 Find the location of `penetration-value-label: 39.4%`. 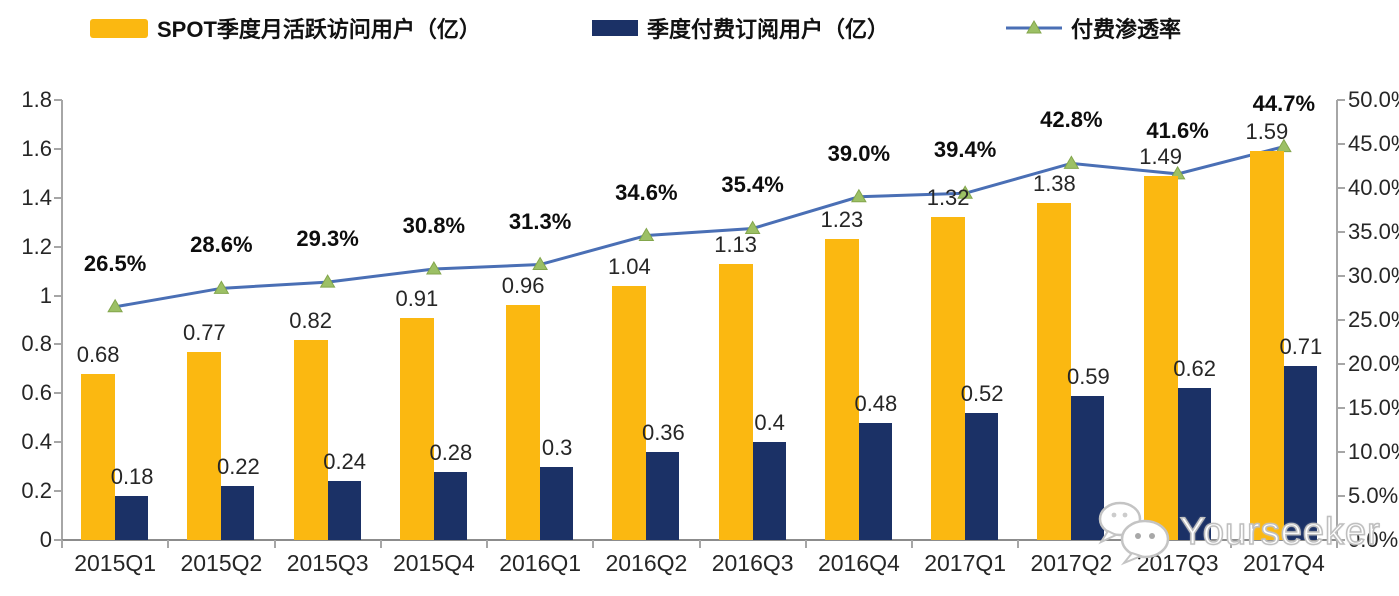

penetration-value-label: 39.4% is located at coordinates (965, 150).